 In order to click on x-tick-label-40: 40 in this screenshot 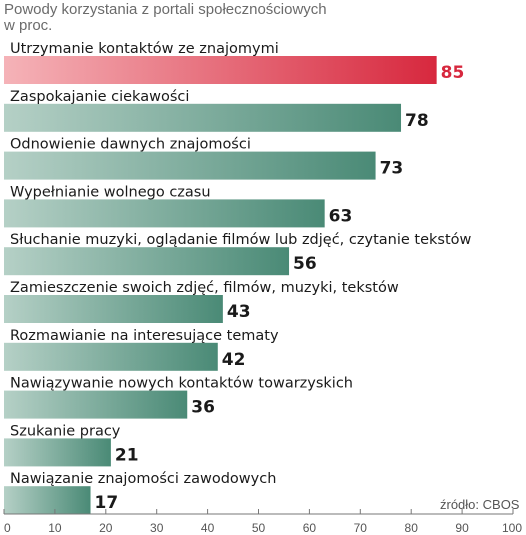, I will do `click(208, 528)`.